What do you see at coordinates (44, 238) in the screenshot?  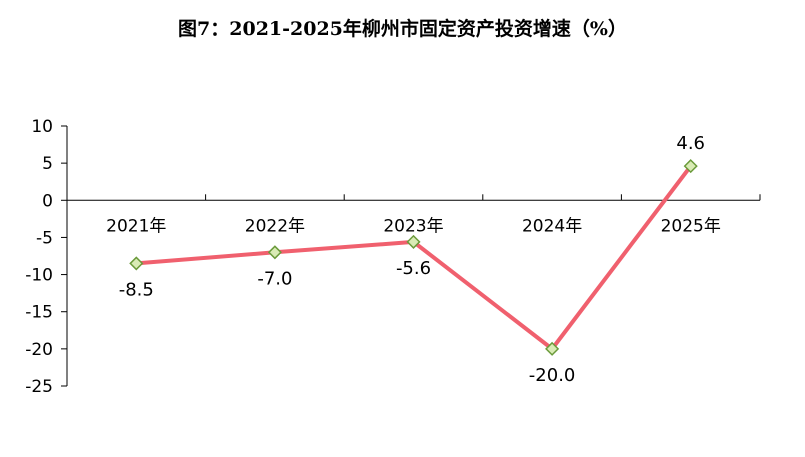 I see `y-tick-label: -5` at bounding box center [44, 238].